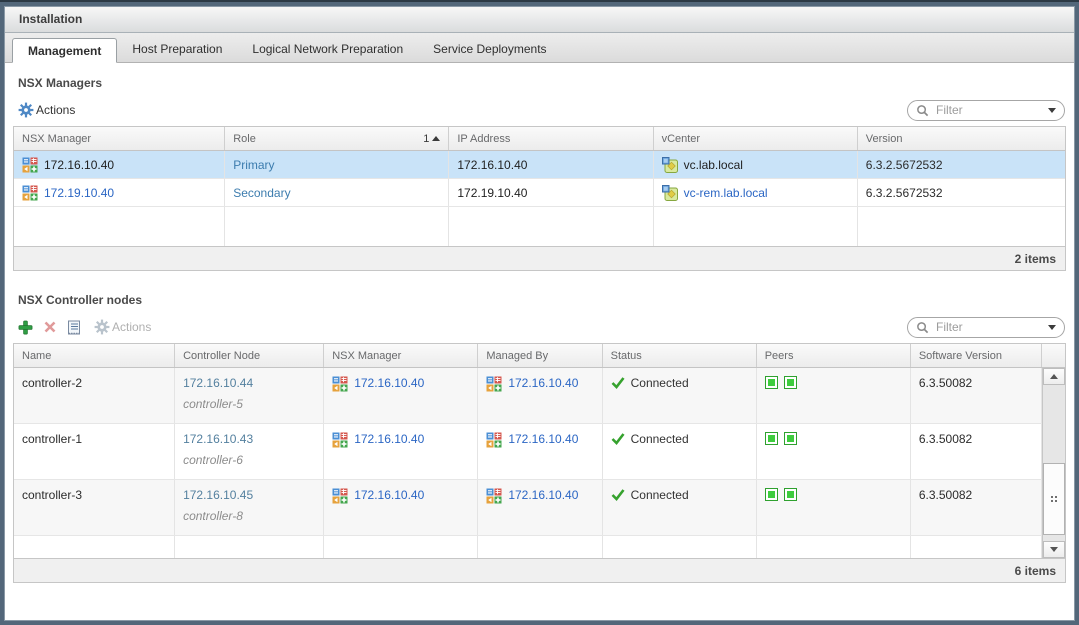  Describe the element at coordinates (436, 138) in the screenshot. I see `sort-asc-icon` at that location.